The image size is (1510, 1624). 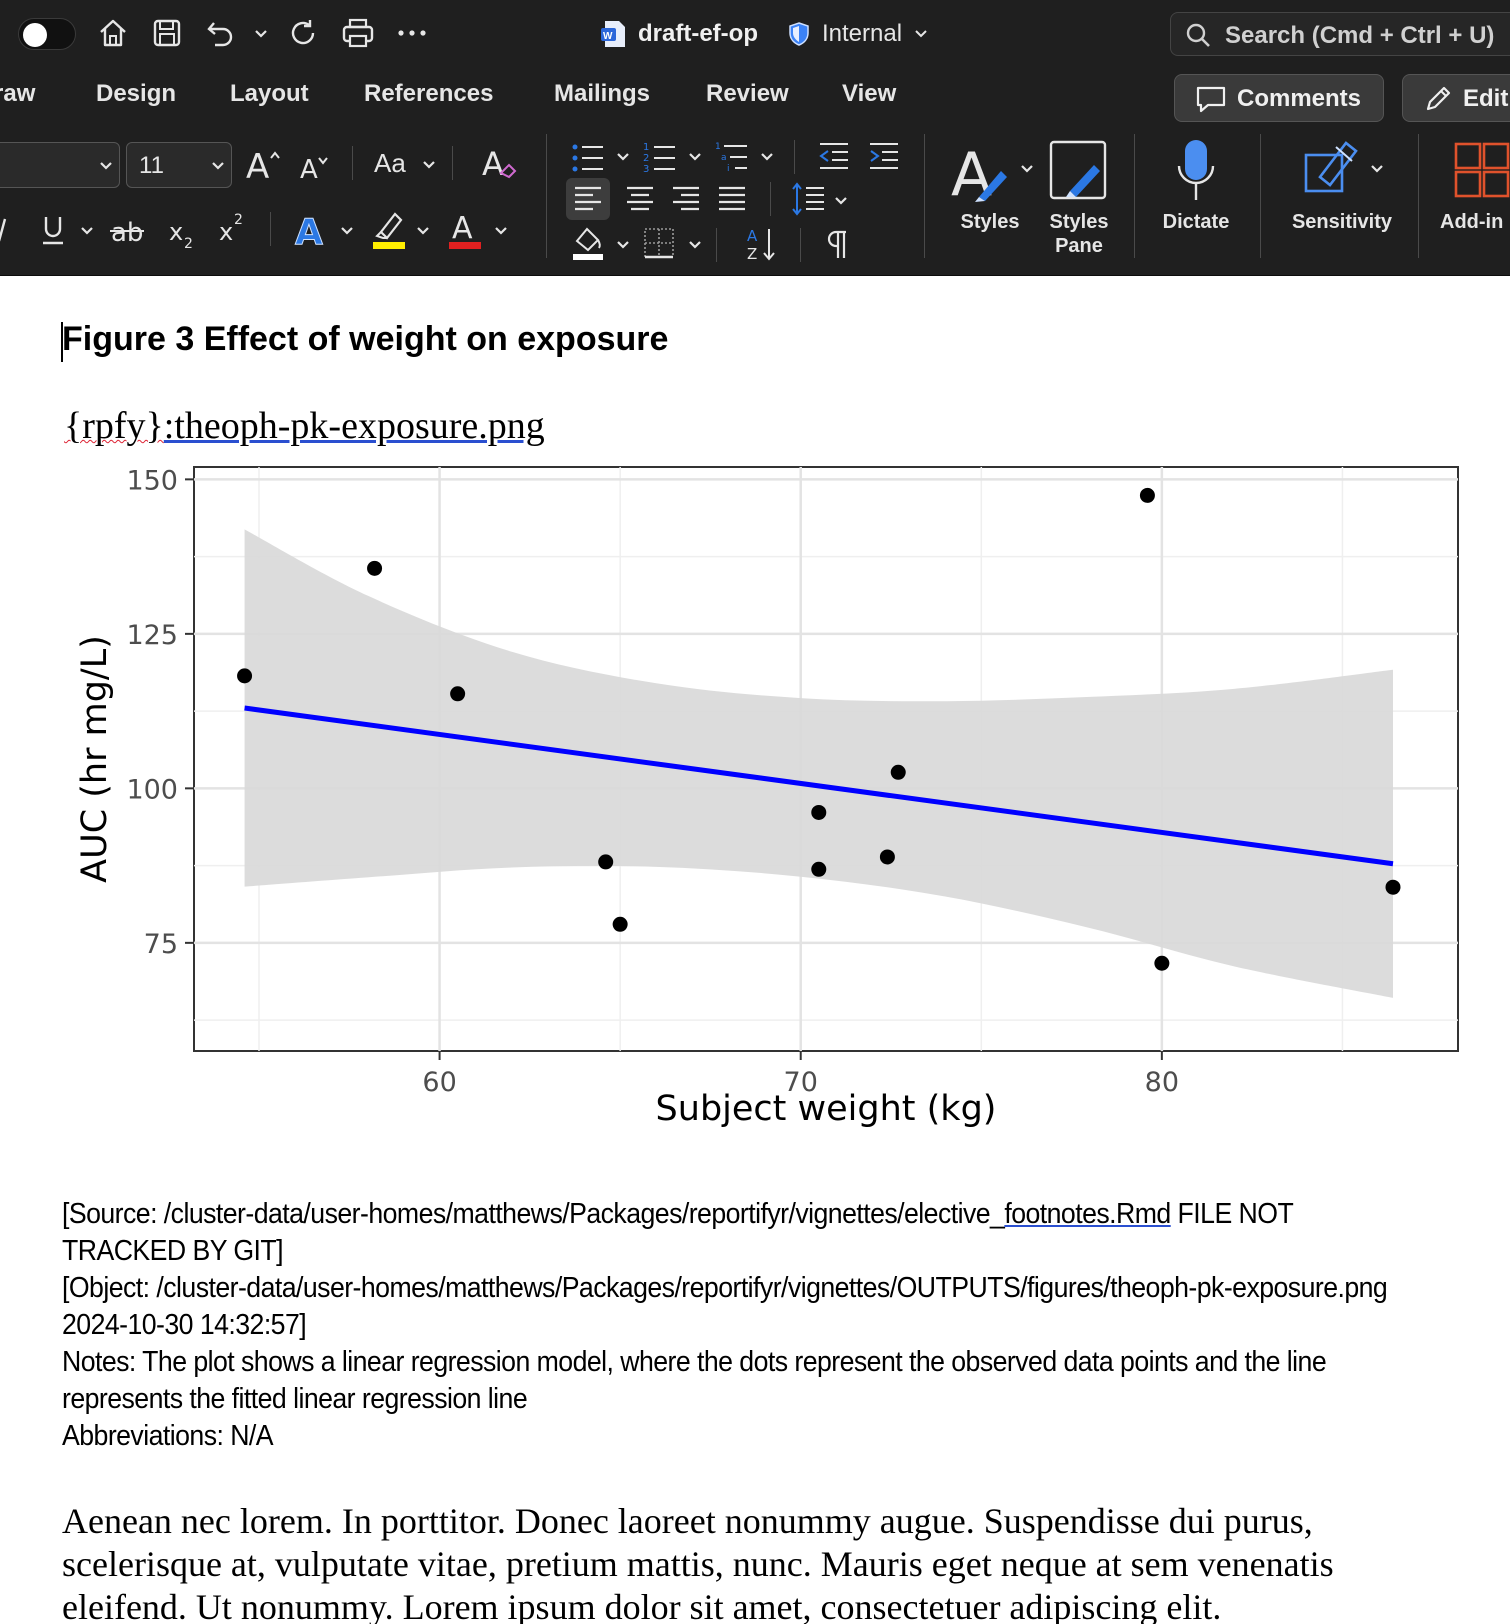 I want to click on dictate-label: Dictate, so click(x=1196, y=222).